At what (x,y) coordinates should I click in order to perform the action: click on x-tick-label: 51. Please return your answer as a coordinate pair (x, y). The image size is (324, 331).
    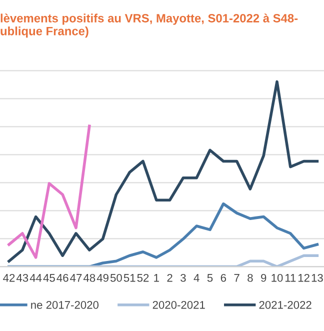
    Looking at the image, I should click on (130, 278).